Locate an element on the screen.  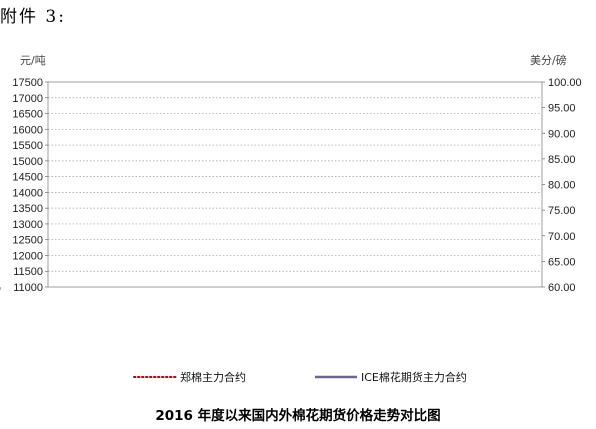
right-tick-label: 90.00 is located at coordinates (562, 134).